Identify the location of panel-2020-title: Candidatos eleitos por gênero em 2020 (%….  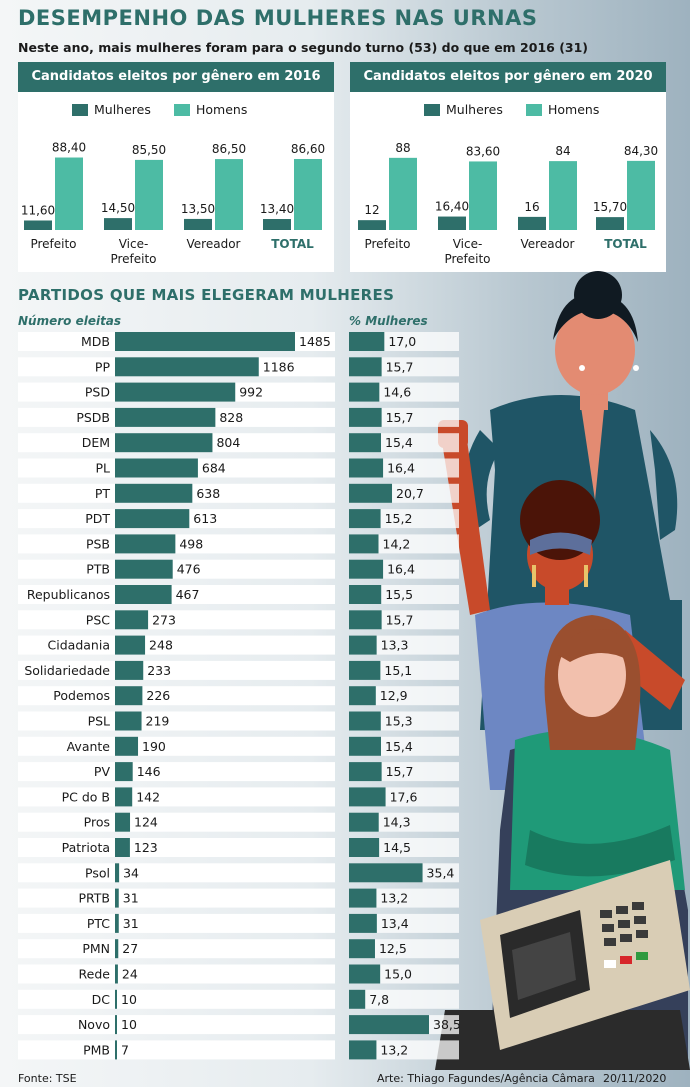
(508, 88).